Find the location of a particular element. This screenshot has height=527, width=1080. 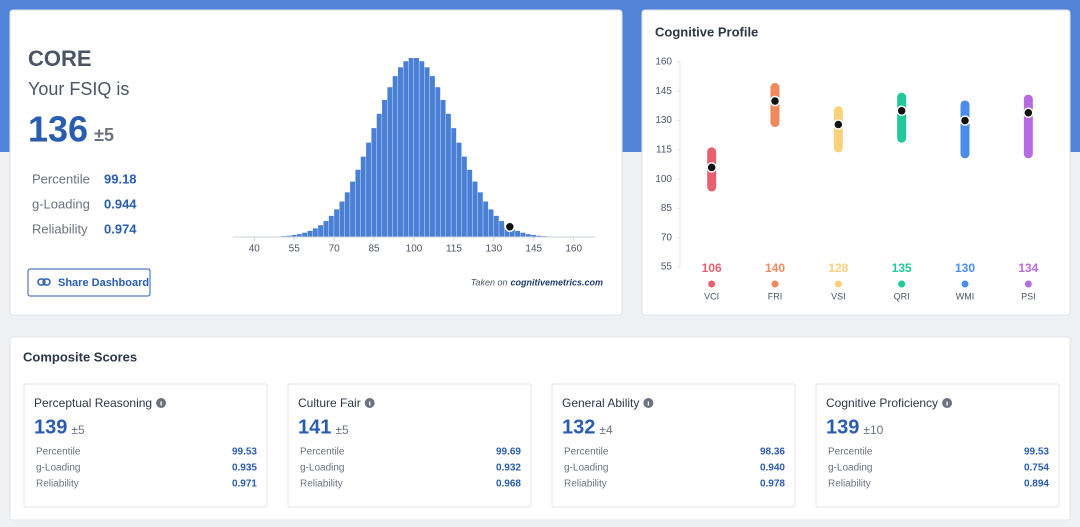

x-tick-label: 115 is located at coordinates (454, 249).